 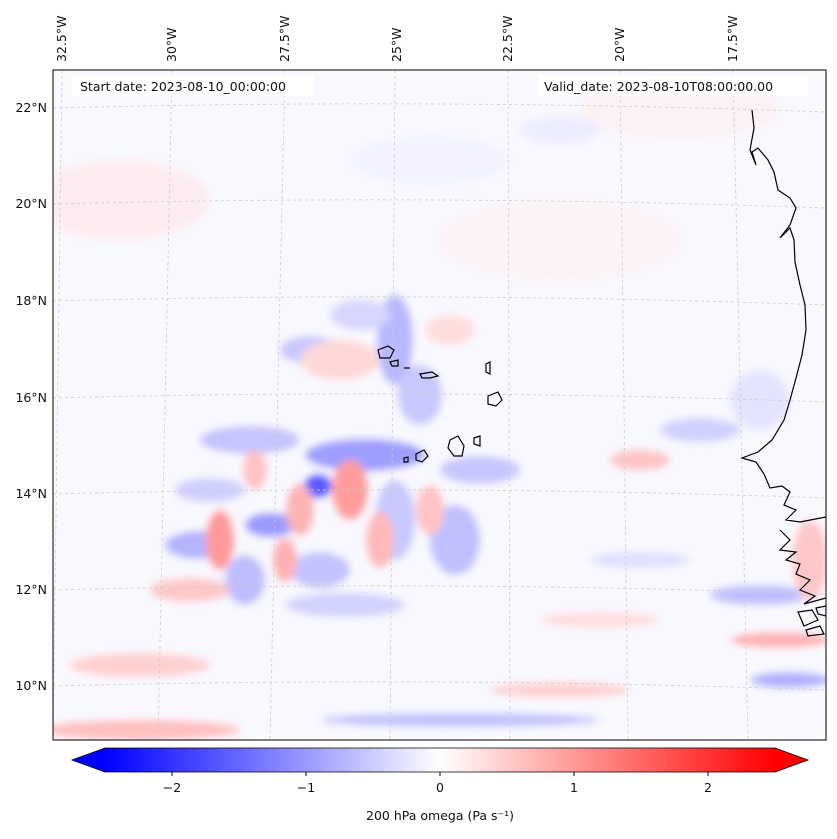 I want to click on island-sal, so click(x=488, y=368).